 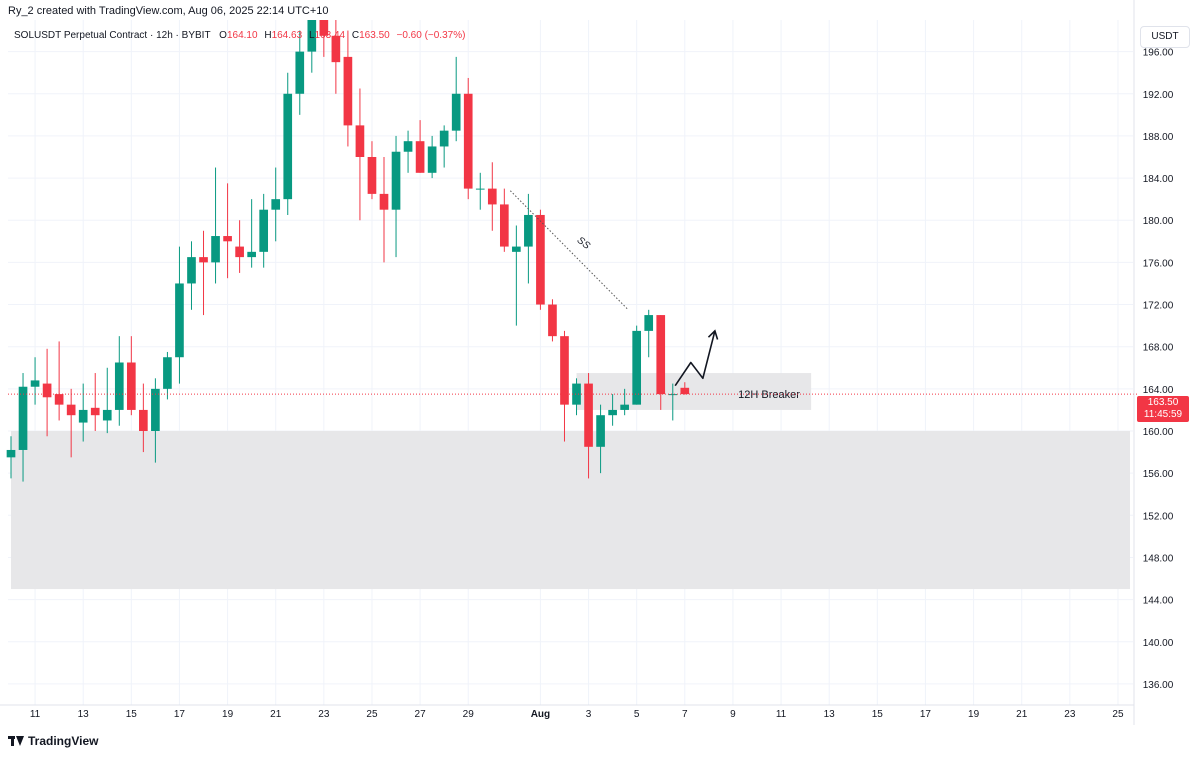 I want to click on tradingview-logo: TradingView, so click(x=53, y=741).